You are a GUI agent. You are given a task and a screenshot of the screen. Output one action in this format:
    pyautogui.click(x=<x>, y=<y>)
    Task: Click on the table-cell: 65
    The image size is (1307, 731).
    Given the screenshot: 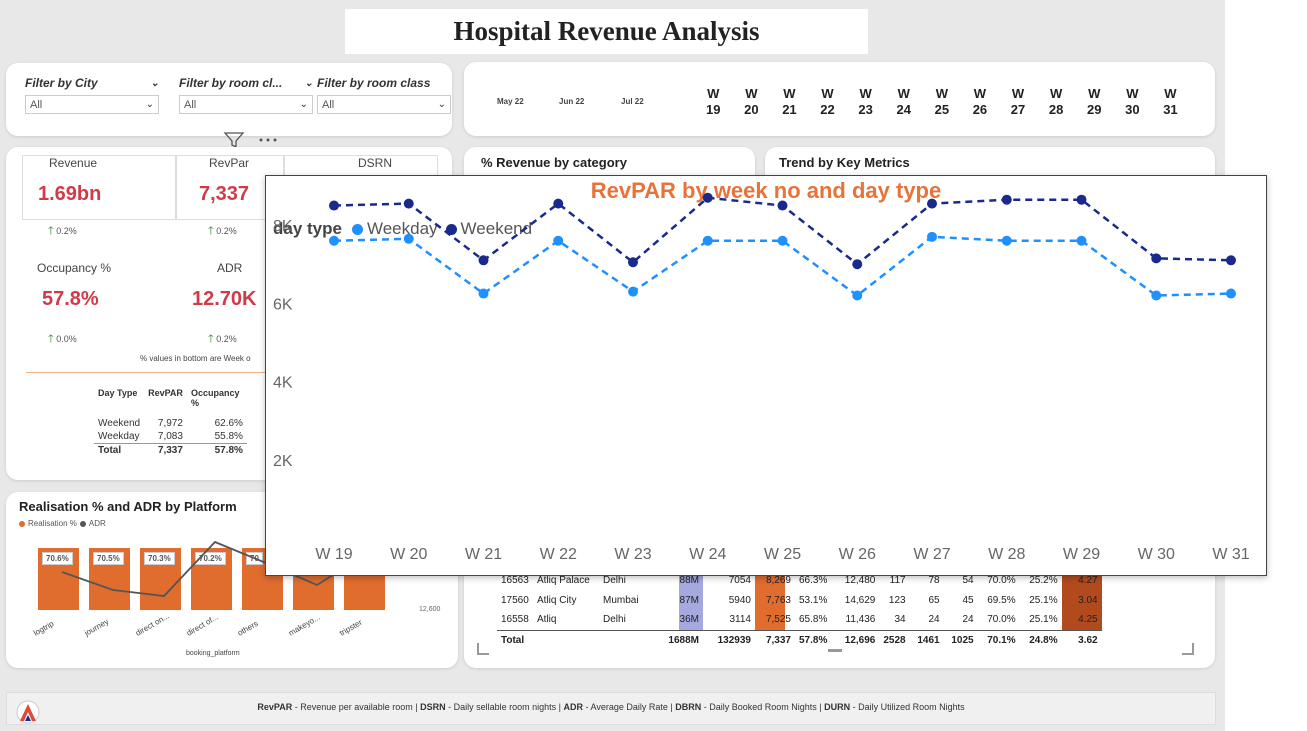 What is the action you would take?
    pyautogui.click(x=934, y=600)
    